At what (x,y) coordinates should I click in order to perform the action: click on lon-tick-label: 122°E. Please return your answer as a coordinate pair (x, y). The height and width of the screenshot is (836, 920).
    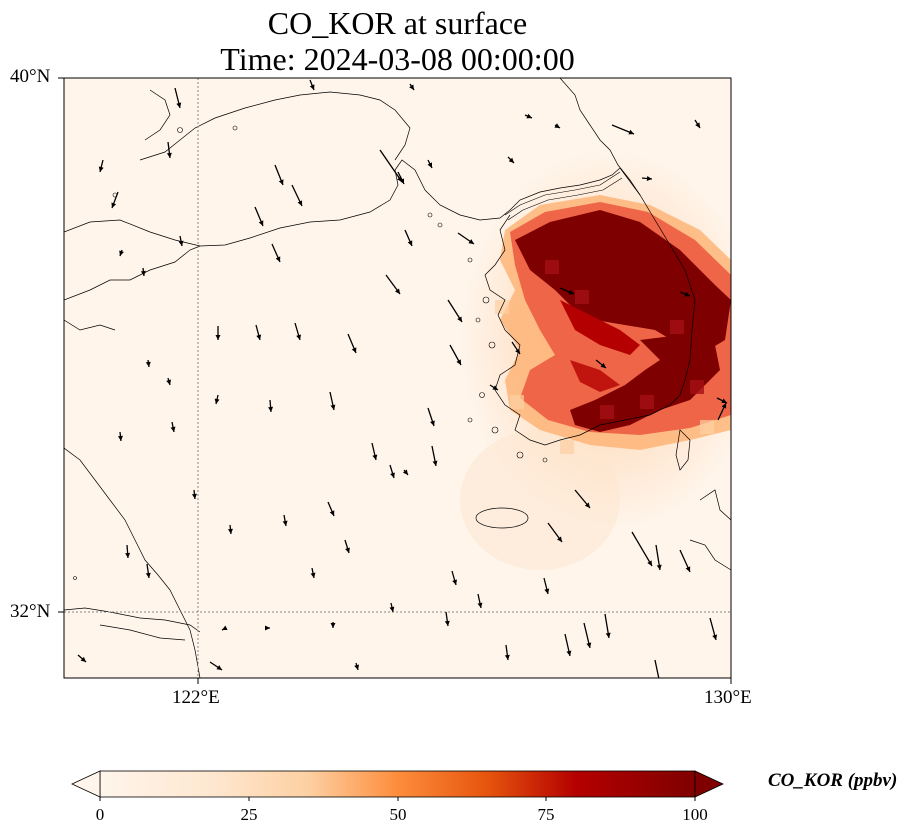
    Looking at the image, I should click on (196, 697).